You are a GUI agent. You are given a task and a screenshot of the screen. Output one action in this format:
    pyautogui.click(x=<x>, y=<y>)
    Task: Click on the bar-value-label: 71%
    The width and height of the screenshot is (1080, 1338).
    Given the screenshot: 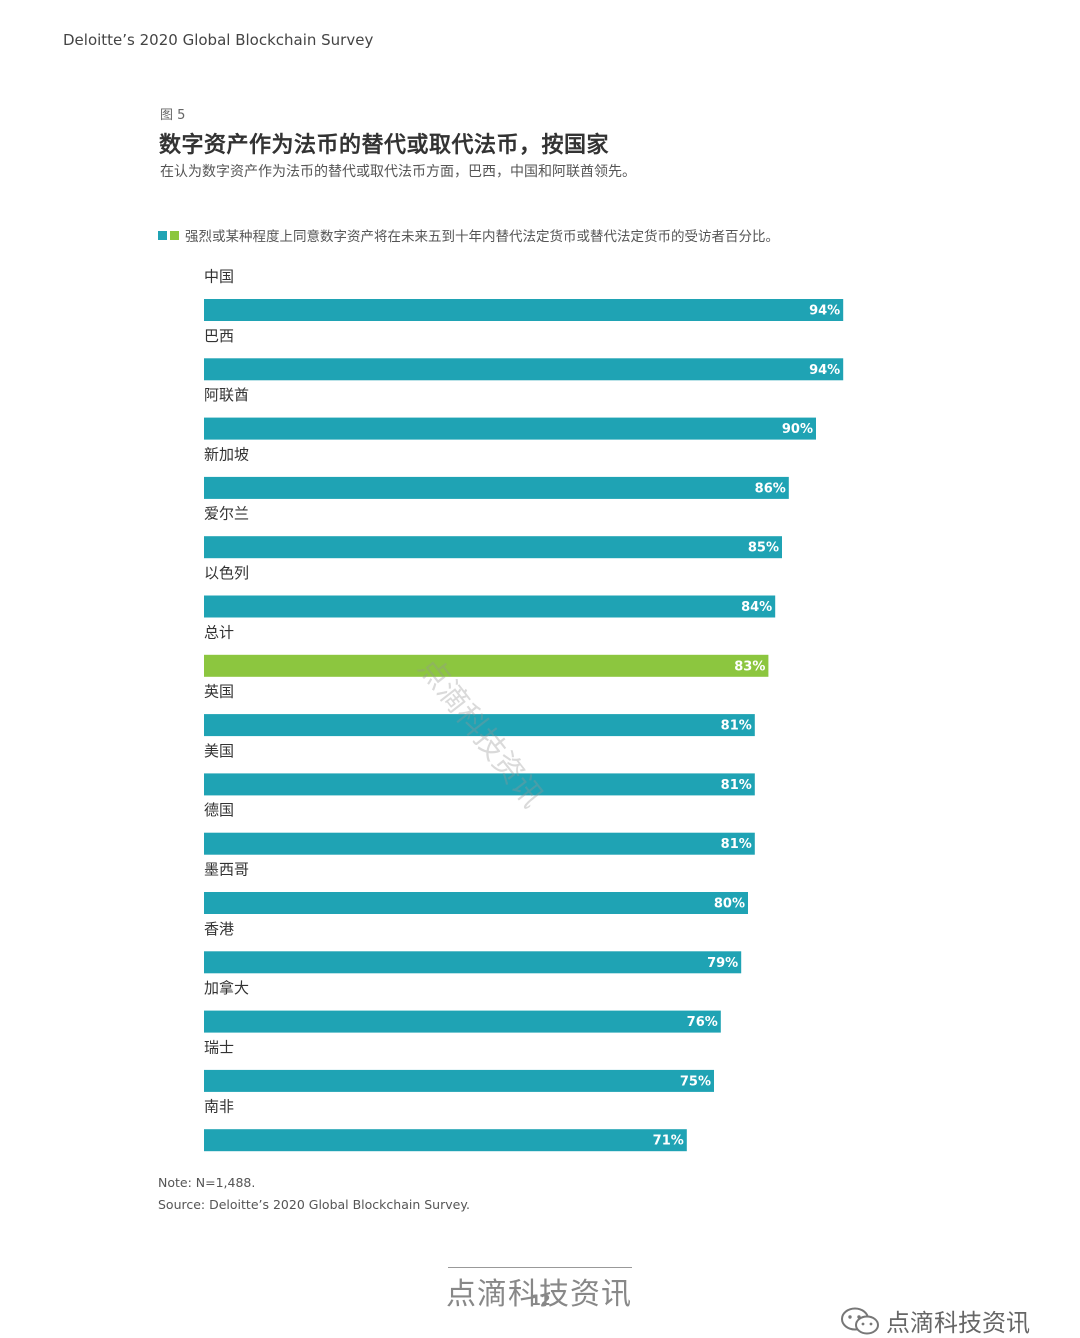 What is the action you would take?
    pyautogui.click(x=668, y=1141)
    